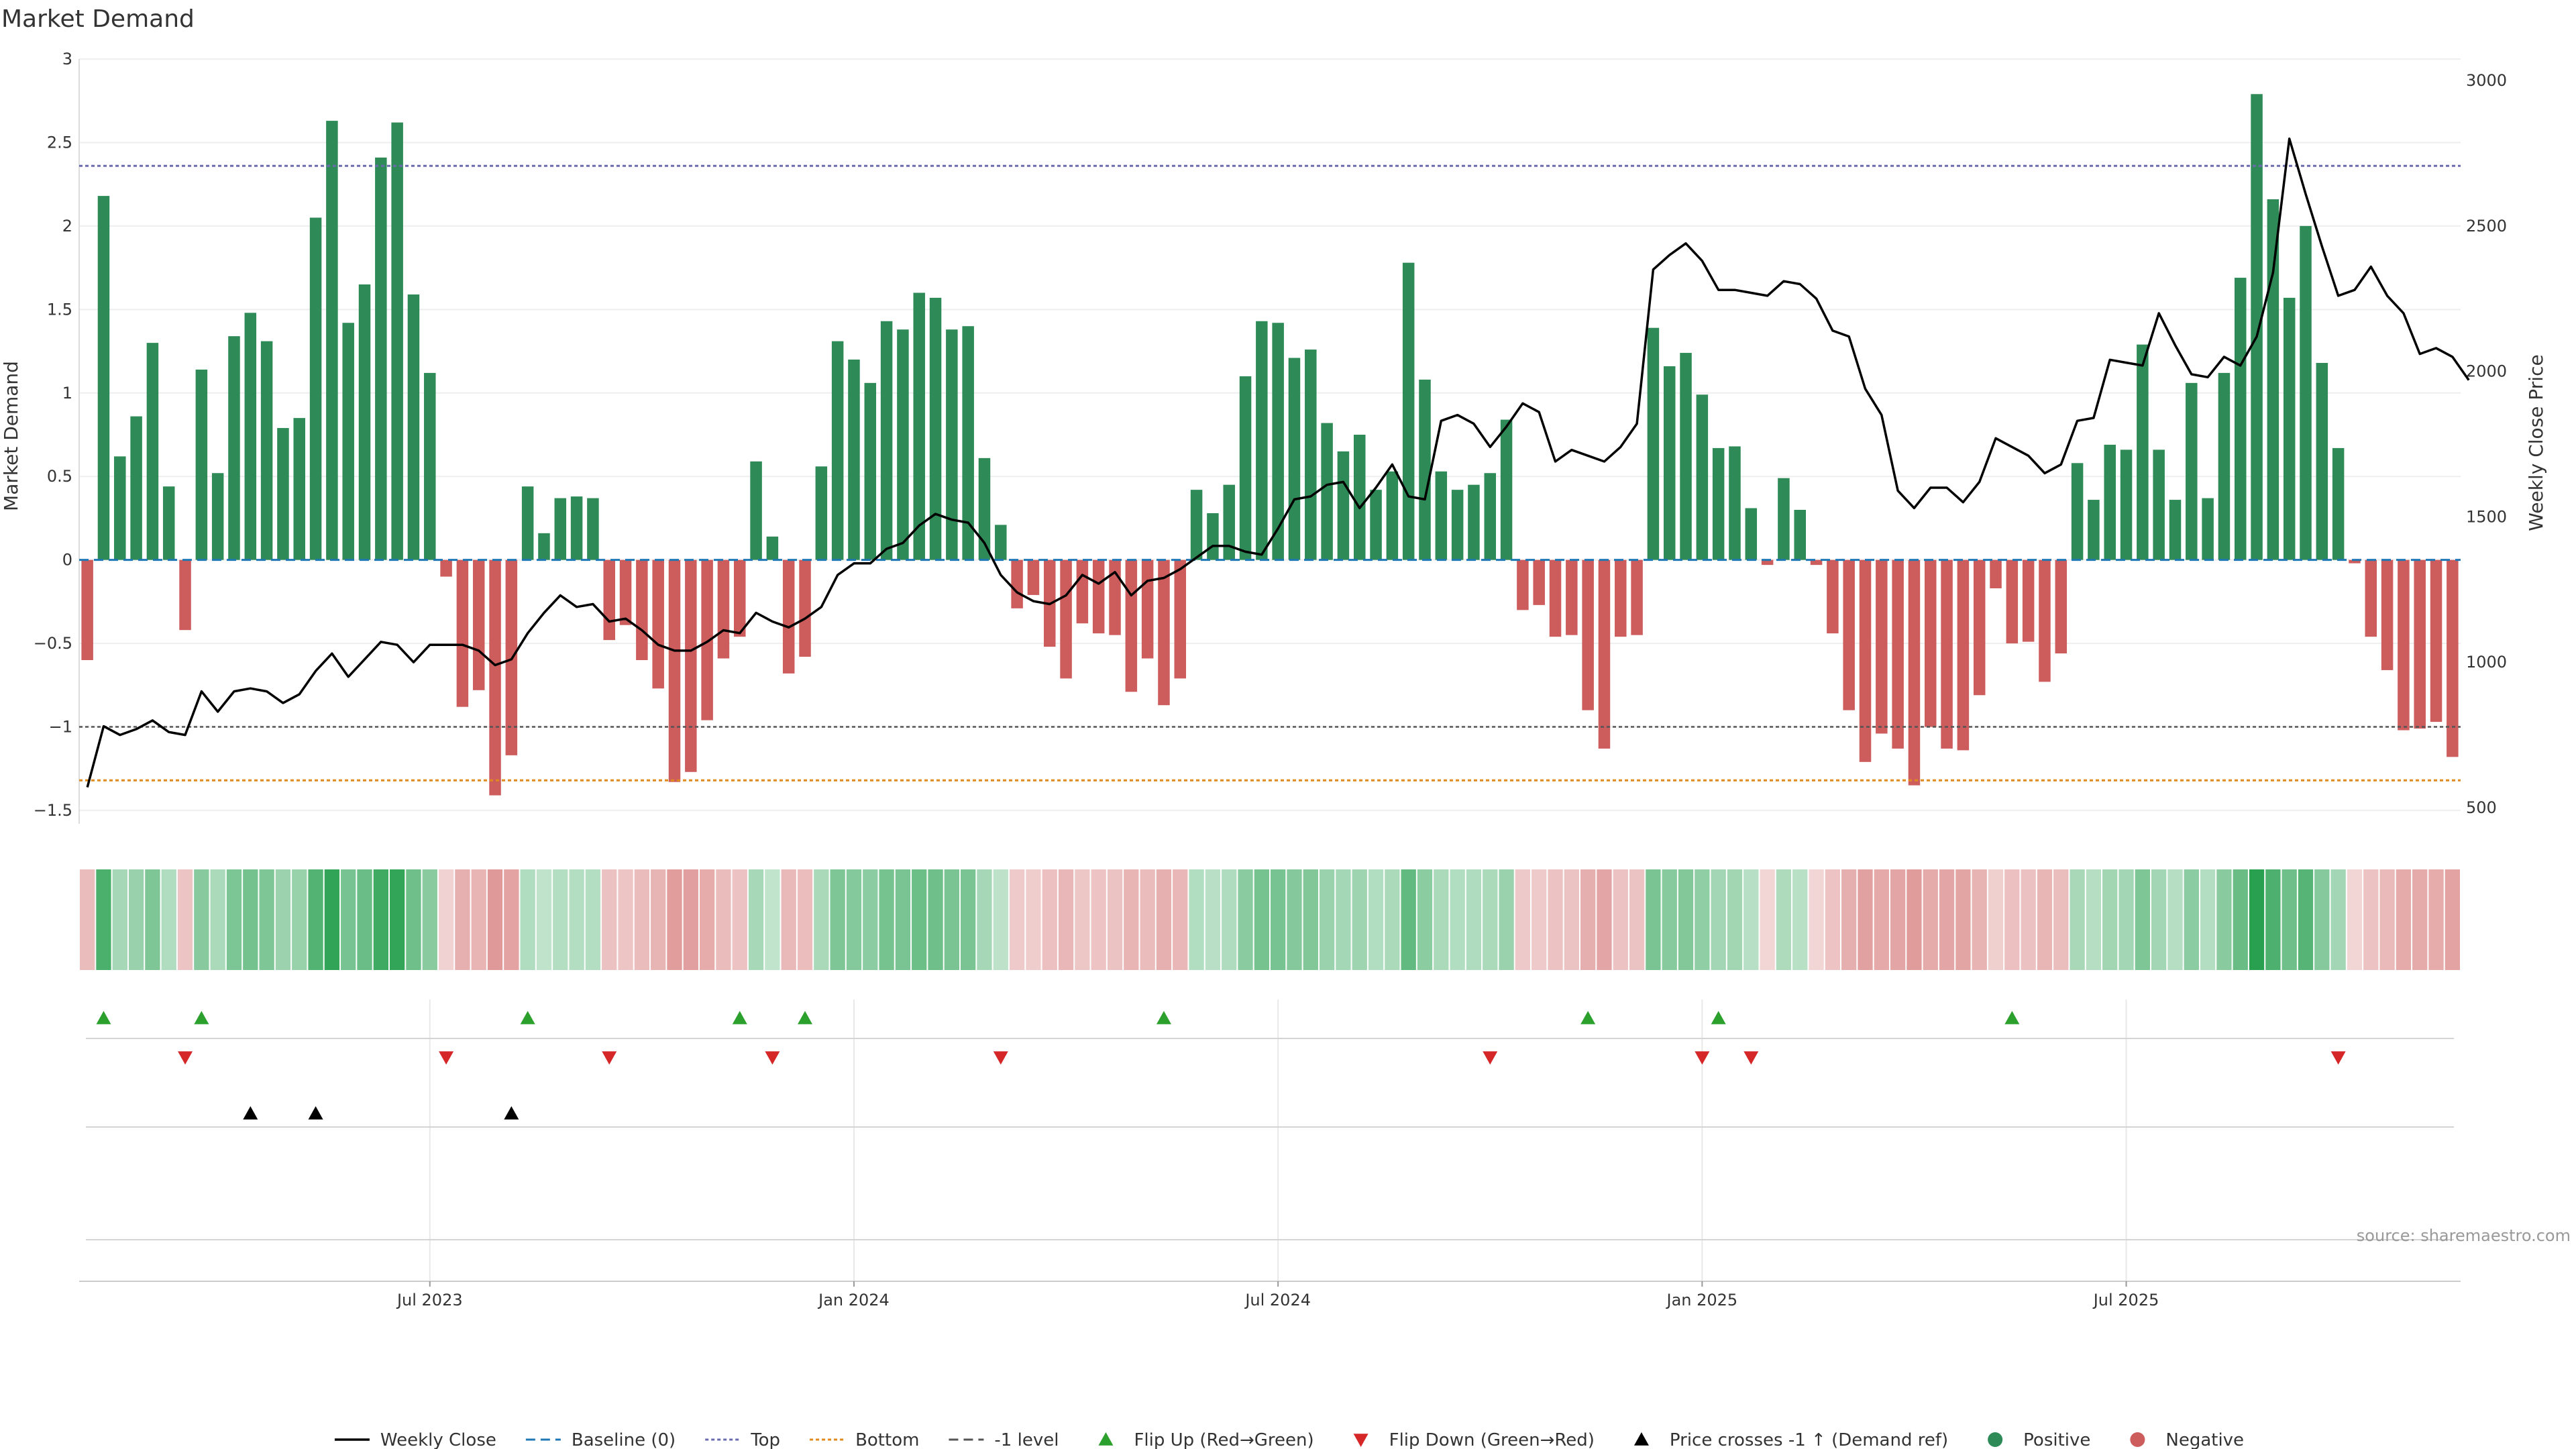 Image resolution: width=2576 pixels, height=1449 pixels. What do you see at coordinates (1223, 1439) in the screenshot?
I see `legend-label: Flip Up (Red→Green)` at bounding box center [1223, 1439].